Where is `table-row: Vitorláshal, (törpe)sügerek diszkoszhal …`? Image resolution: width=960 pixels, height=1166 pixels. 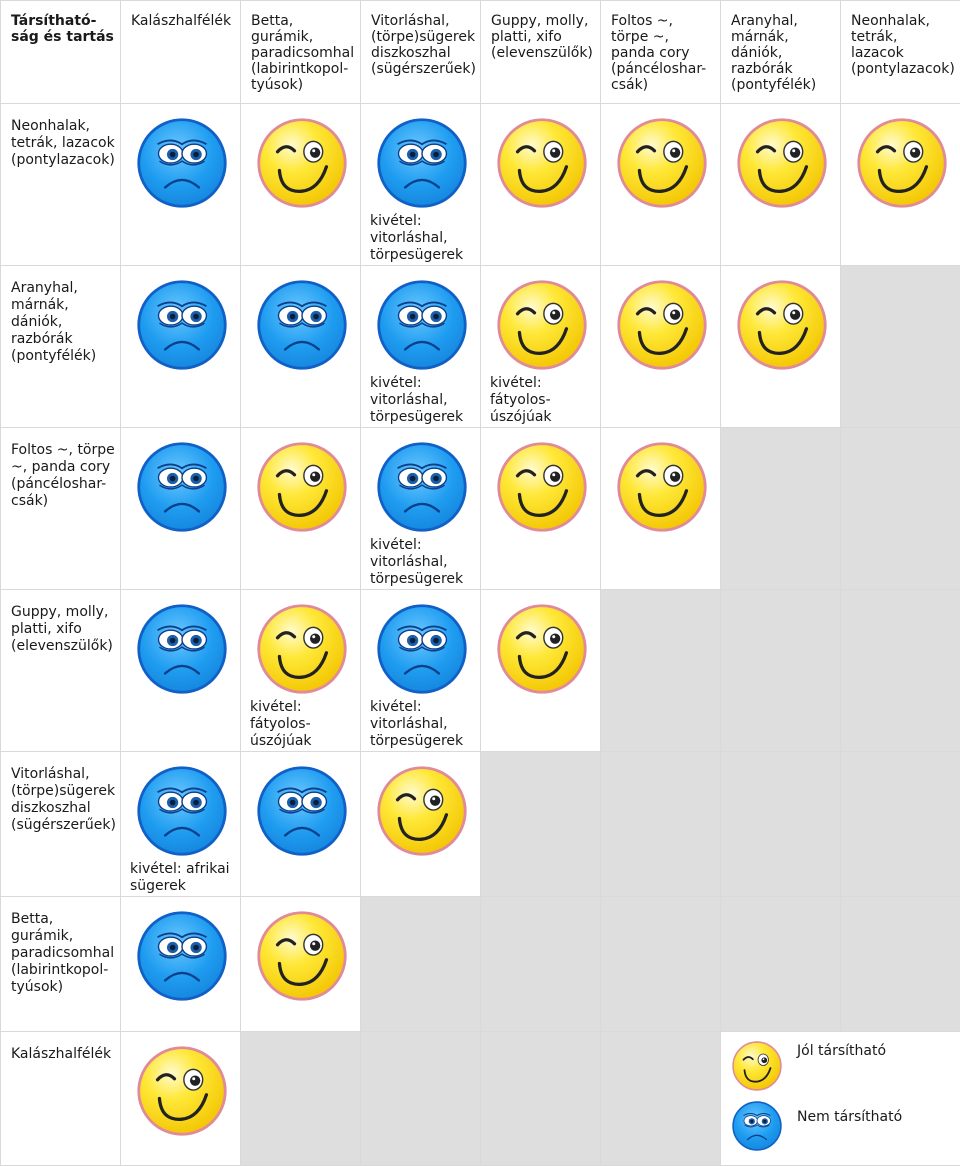 table-row: Vitorláshal, (törpe)sügerek diszkoszhal … is located at coordinates (480, 824).